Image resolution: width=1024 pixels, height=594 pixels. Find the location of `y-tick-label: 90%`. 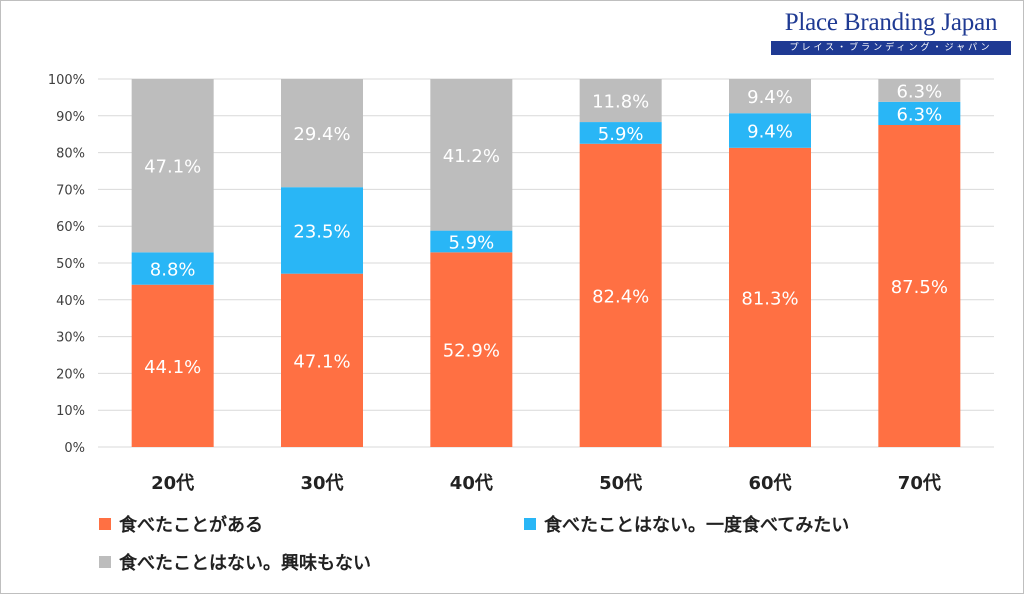

y-tick-label: 90% is located at coordinates (70, 117).